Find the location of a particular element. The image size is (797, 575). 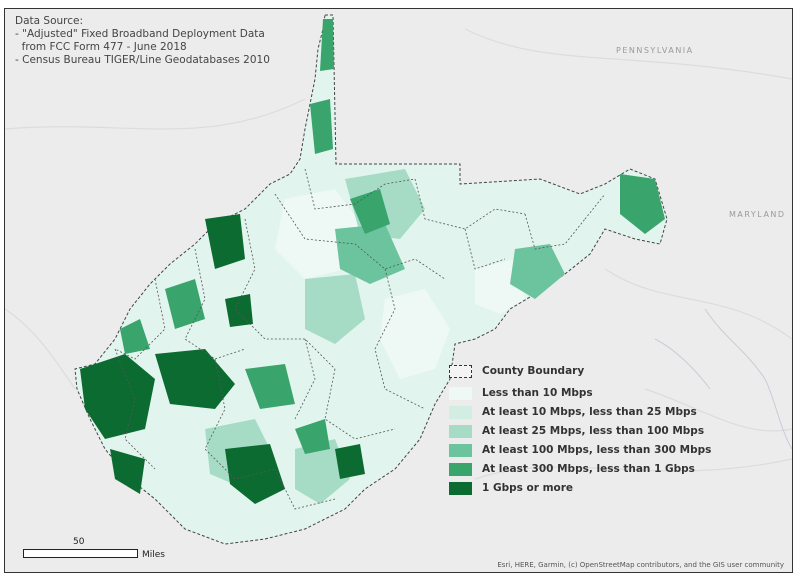

source-line: from FCC Form 477 - June 2018 is located at coordinates (101, 47).